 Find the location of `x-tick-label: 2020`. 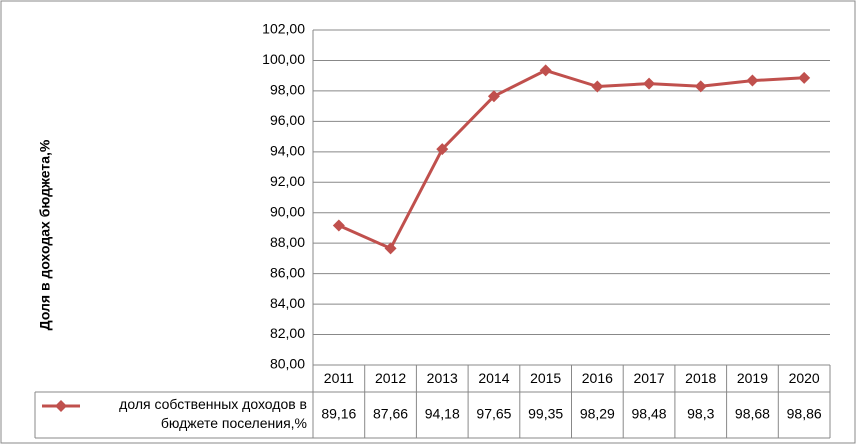

x-tick-label: 2020 is located at coordinates (804, 378).